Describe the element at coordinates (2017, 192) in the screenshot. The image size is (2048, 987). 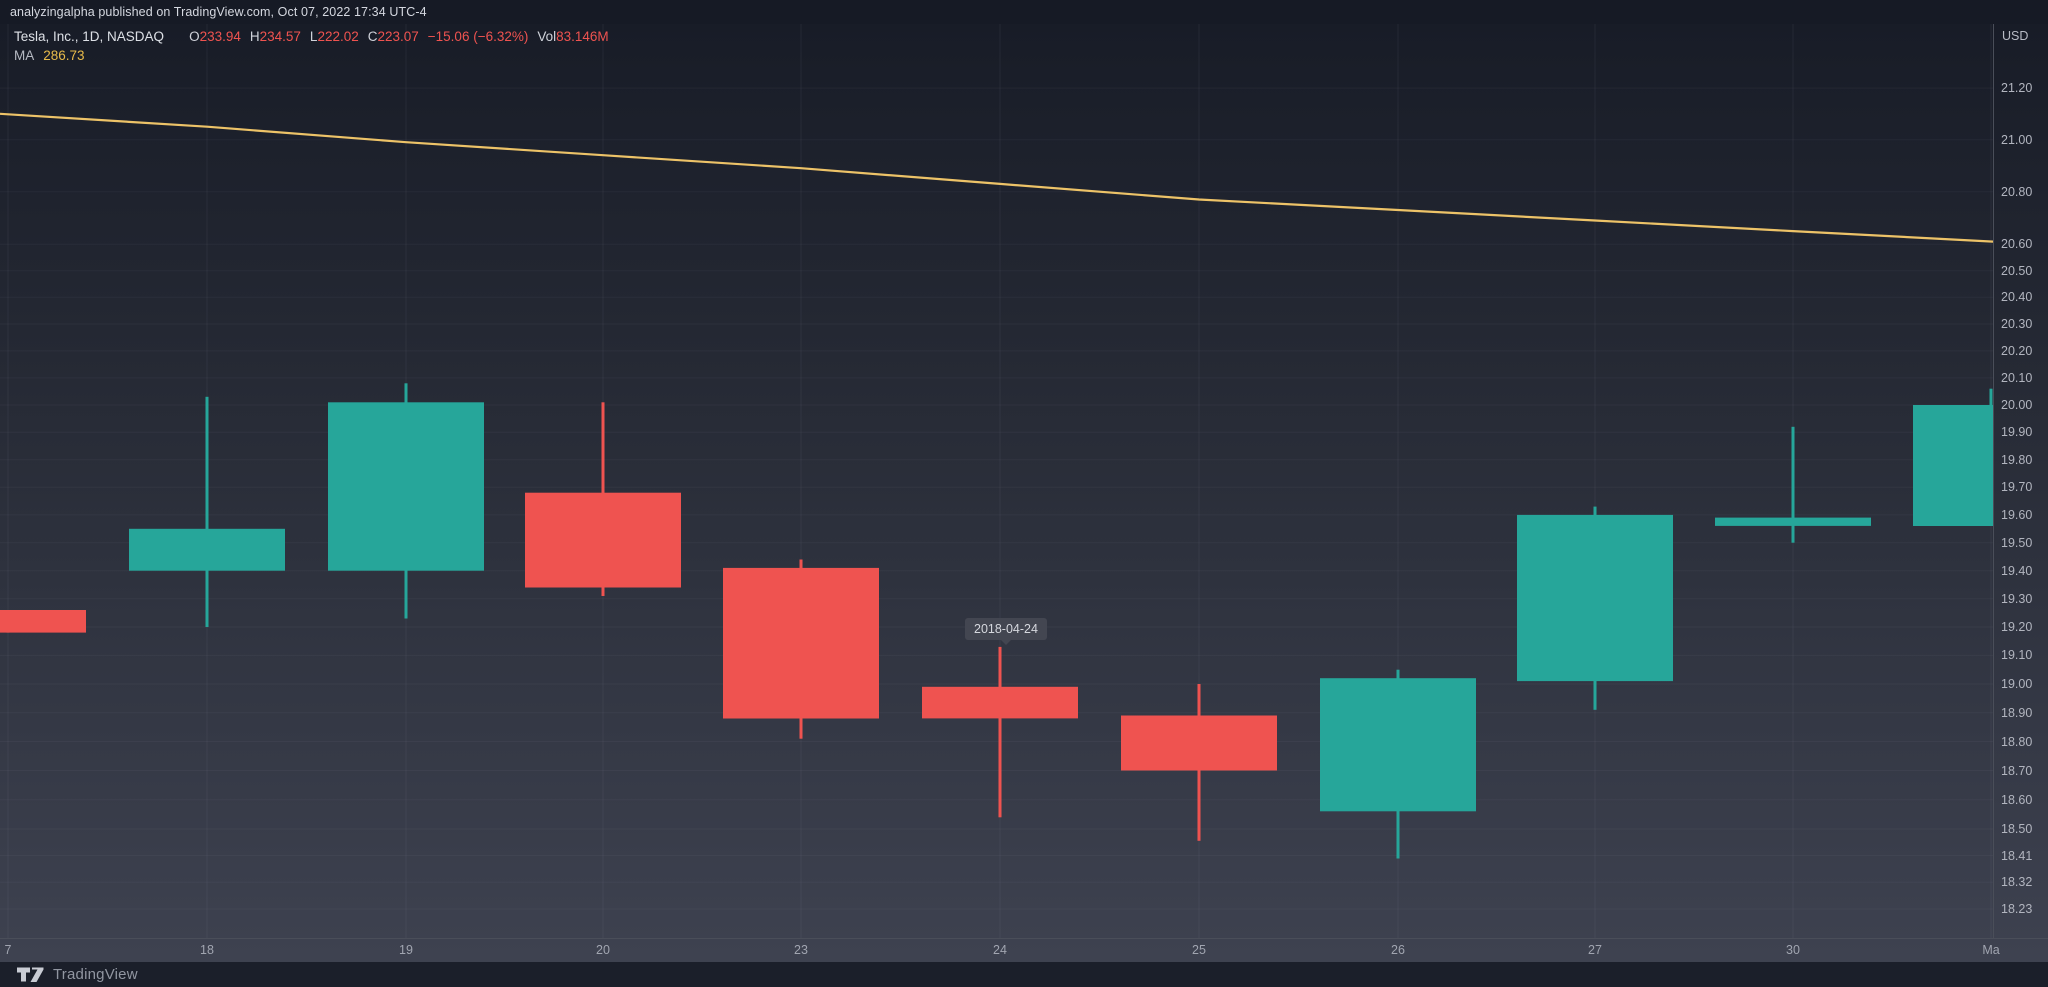
I see `price-label: 20.80` at that location.